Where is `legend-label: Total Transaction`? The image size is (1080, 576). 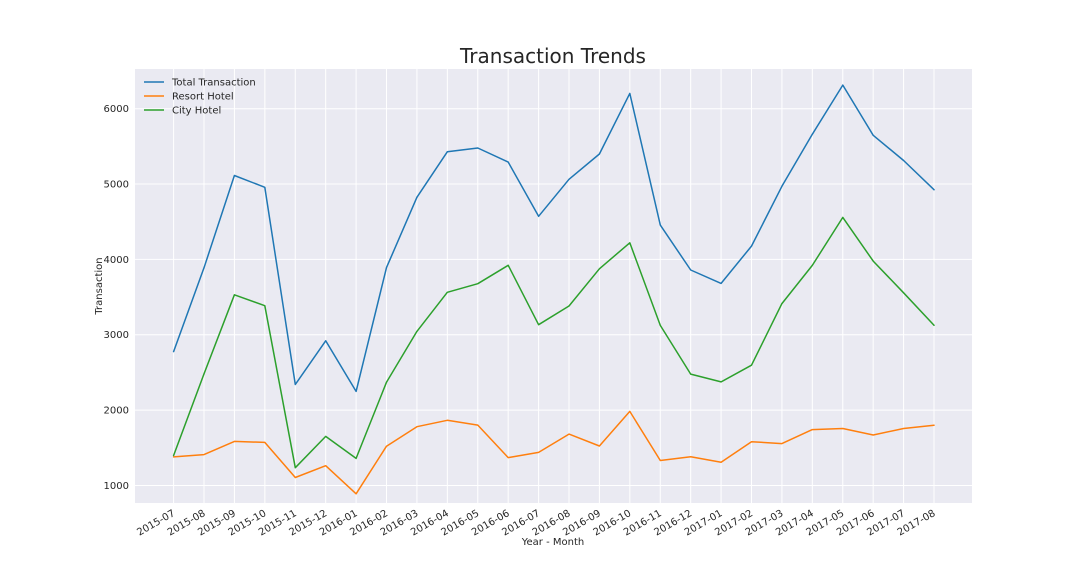 legend-label: Total Transaction is located at coordinates (213, 83).